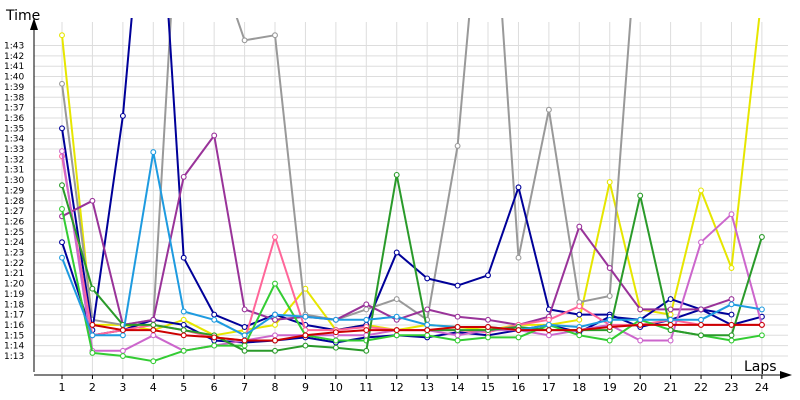  I want to click on x-tick-label: 13, so click(427, 387).